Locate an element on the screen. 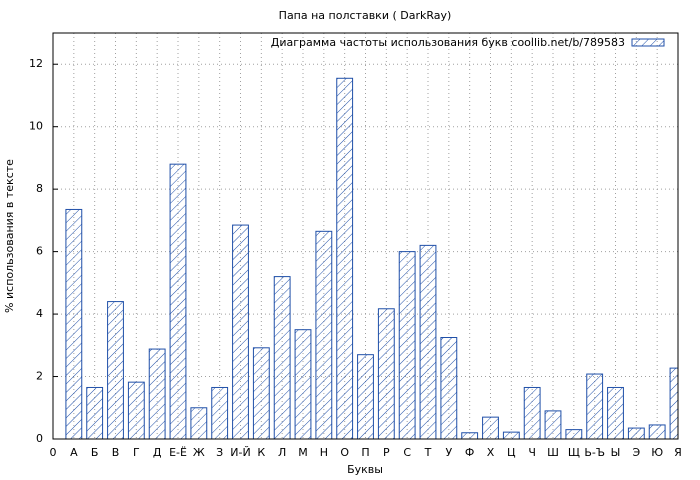 Image resolution: width=700 pixels, height=480 pixels. x-tick-label: Ю is located at coordinates (657, 452).